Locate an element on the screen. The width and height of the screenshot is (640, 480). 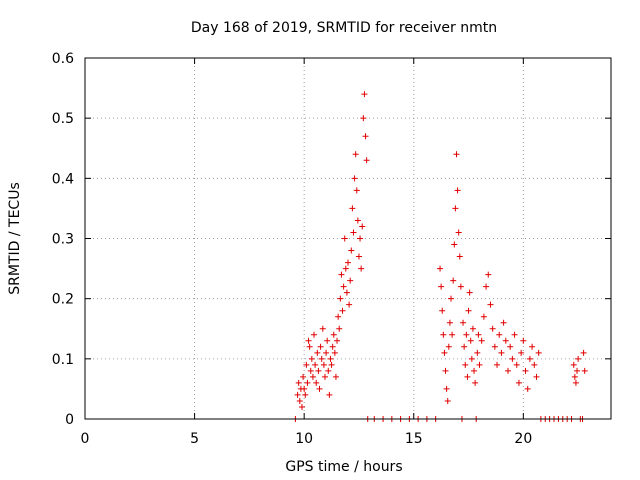
x-tick-label: 15 is located at coordinates (414, 439).